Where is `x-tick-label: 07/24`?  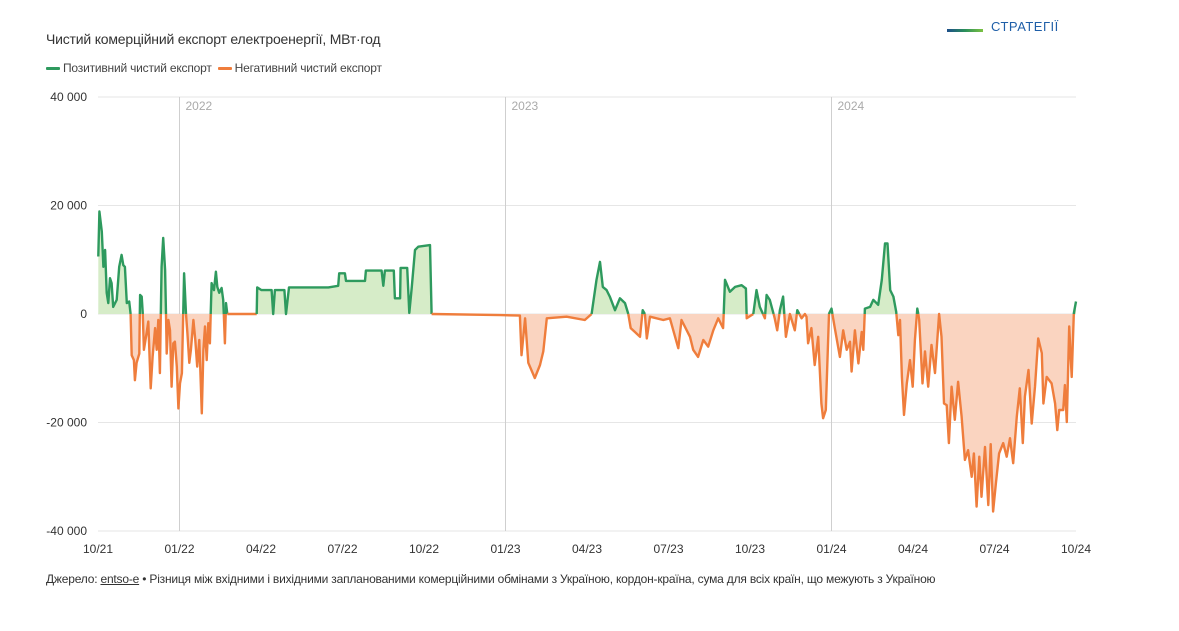
x-tick-label: 07/24 is located at coordinates (994, 549).